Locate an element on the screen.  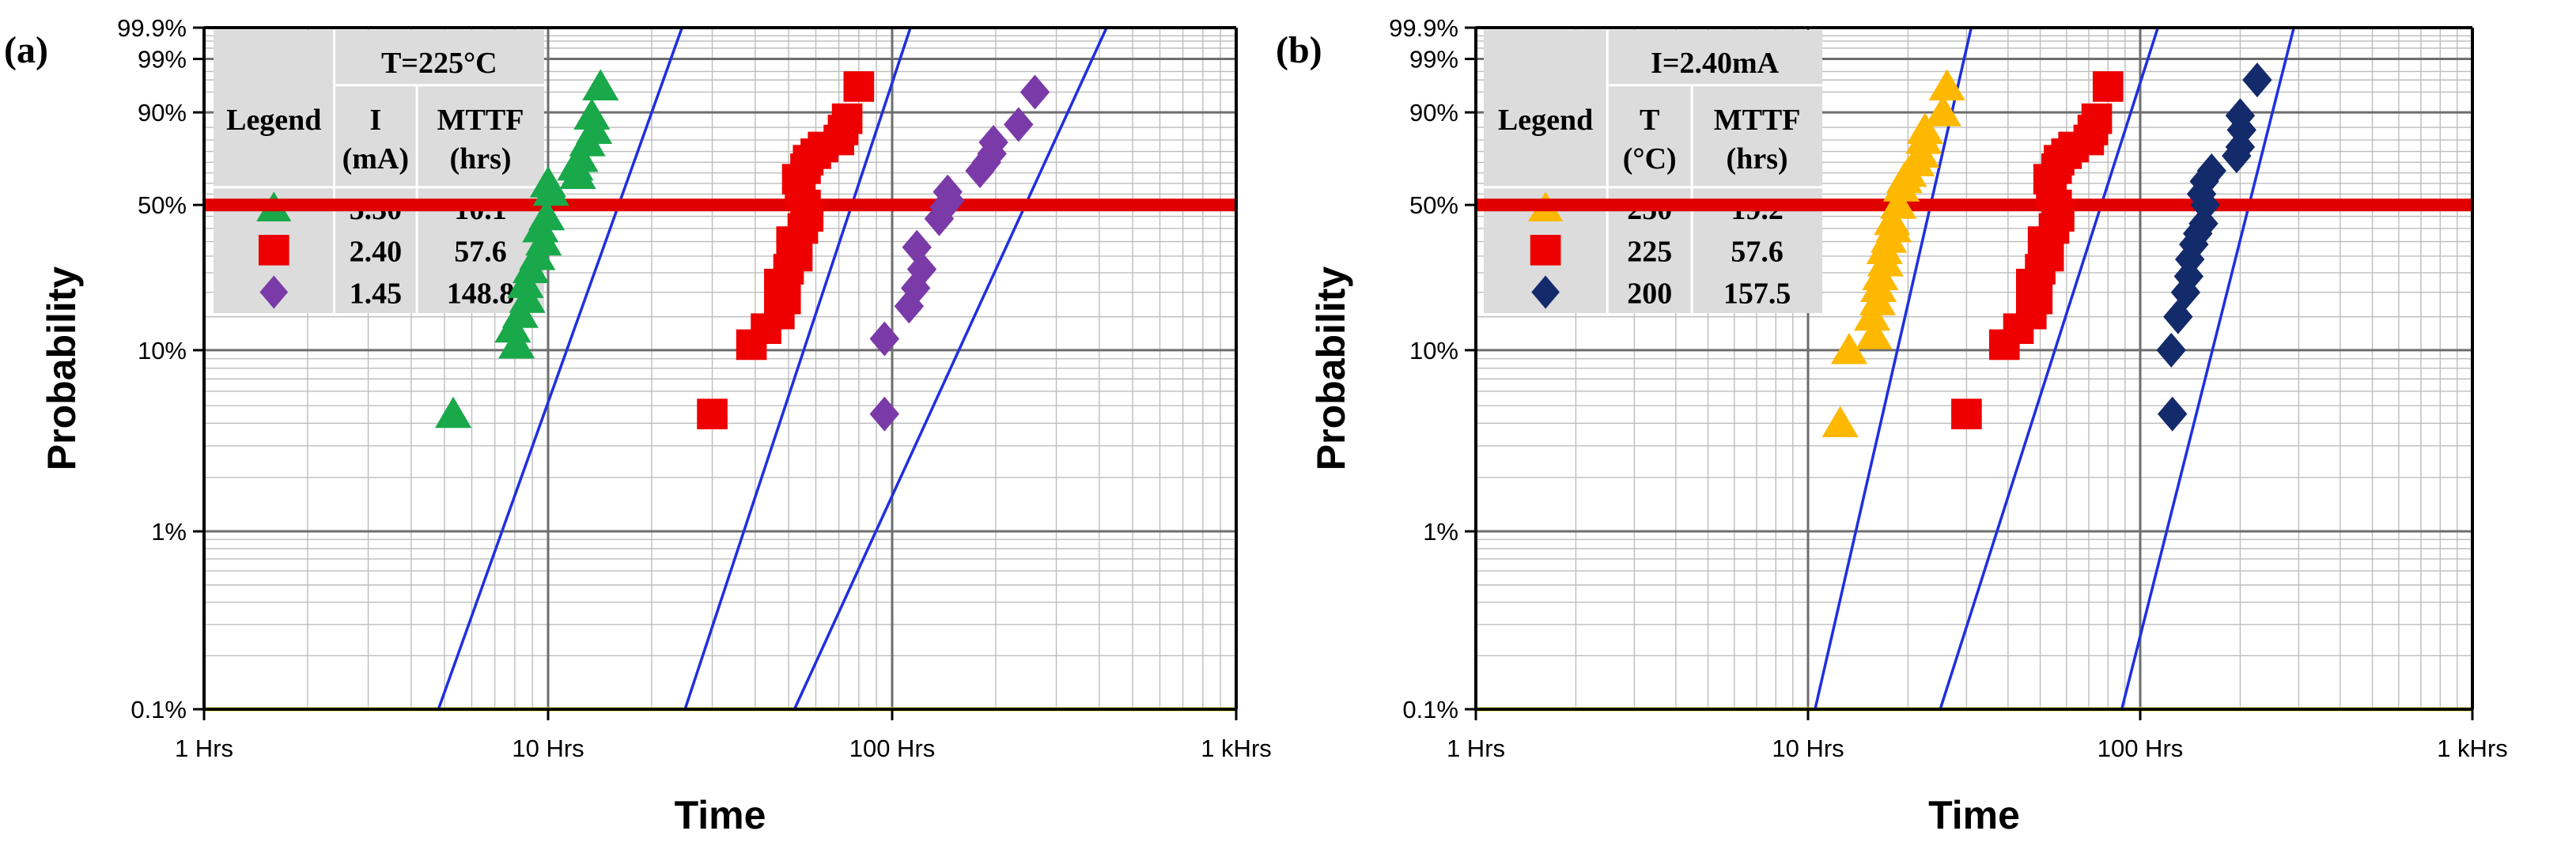
fit-line-square is located at coordinates (797, 368).